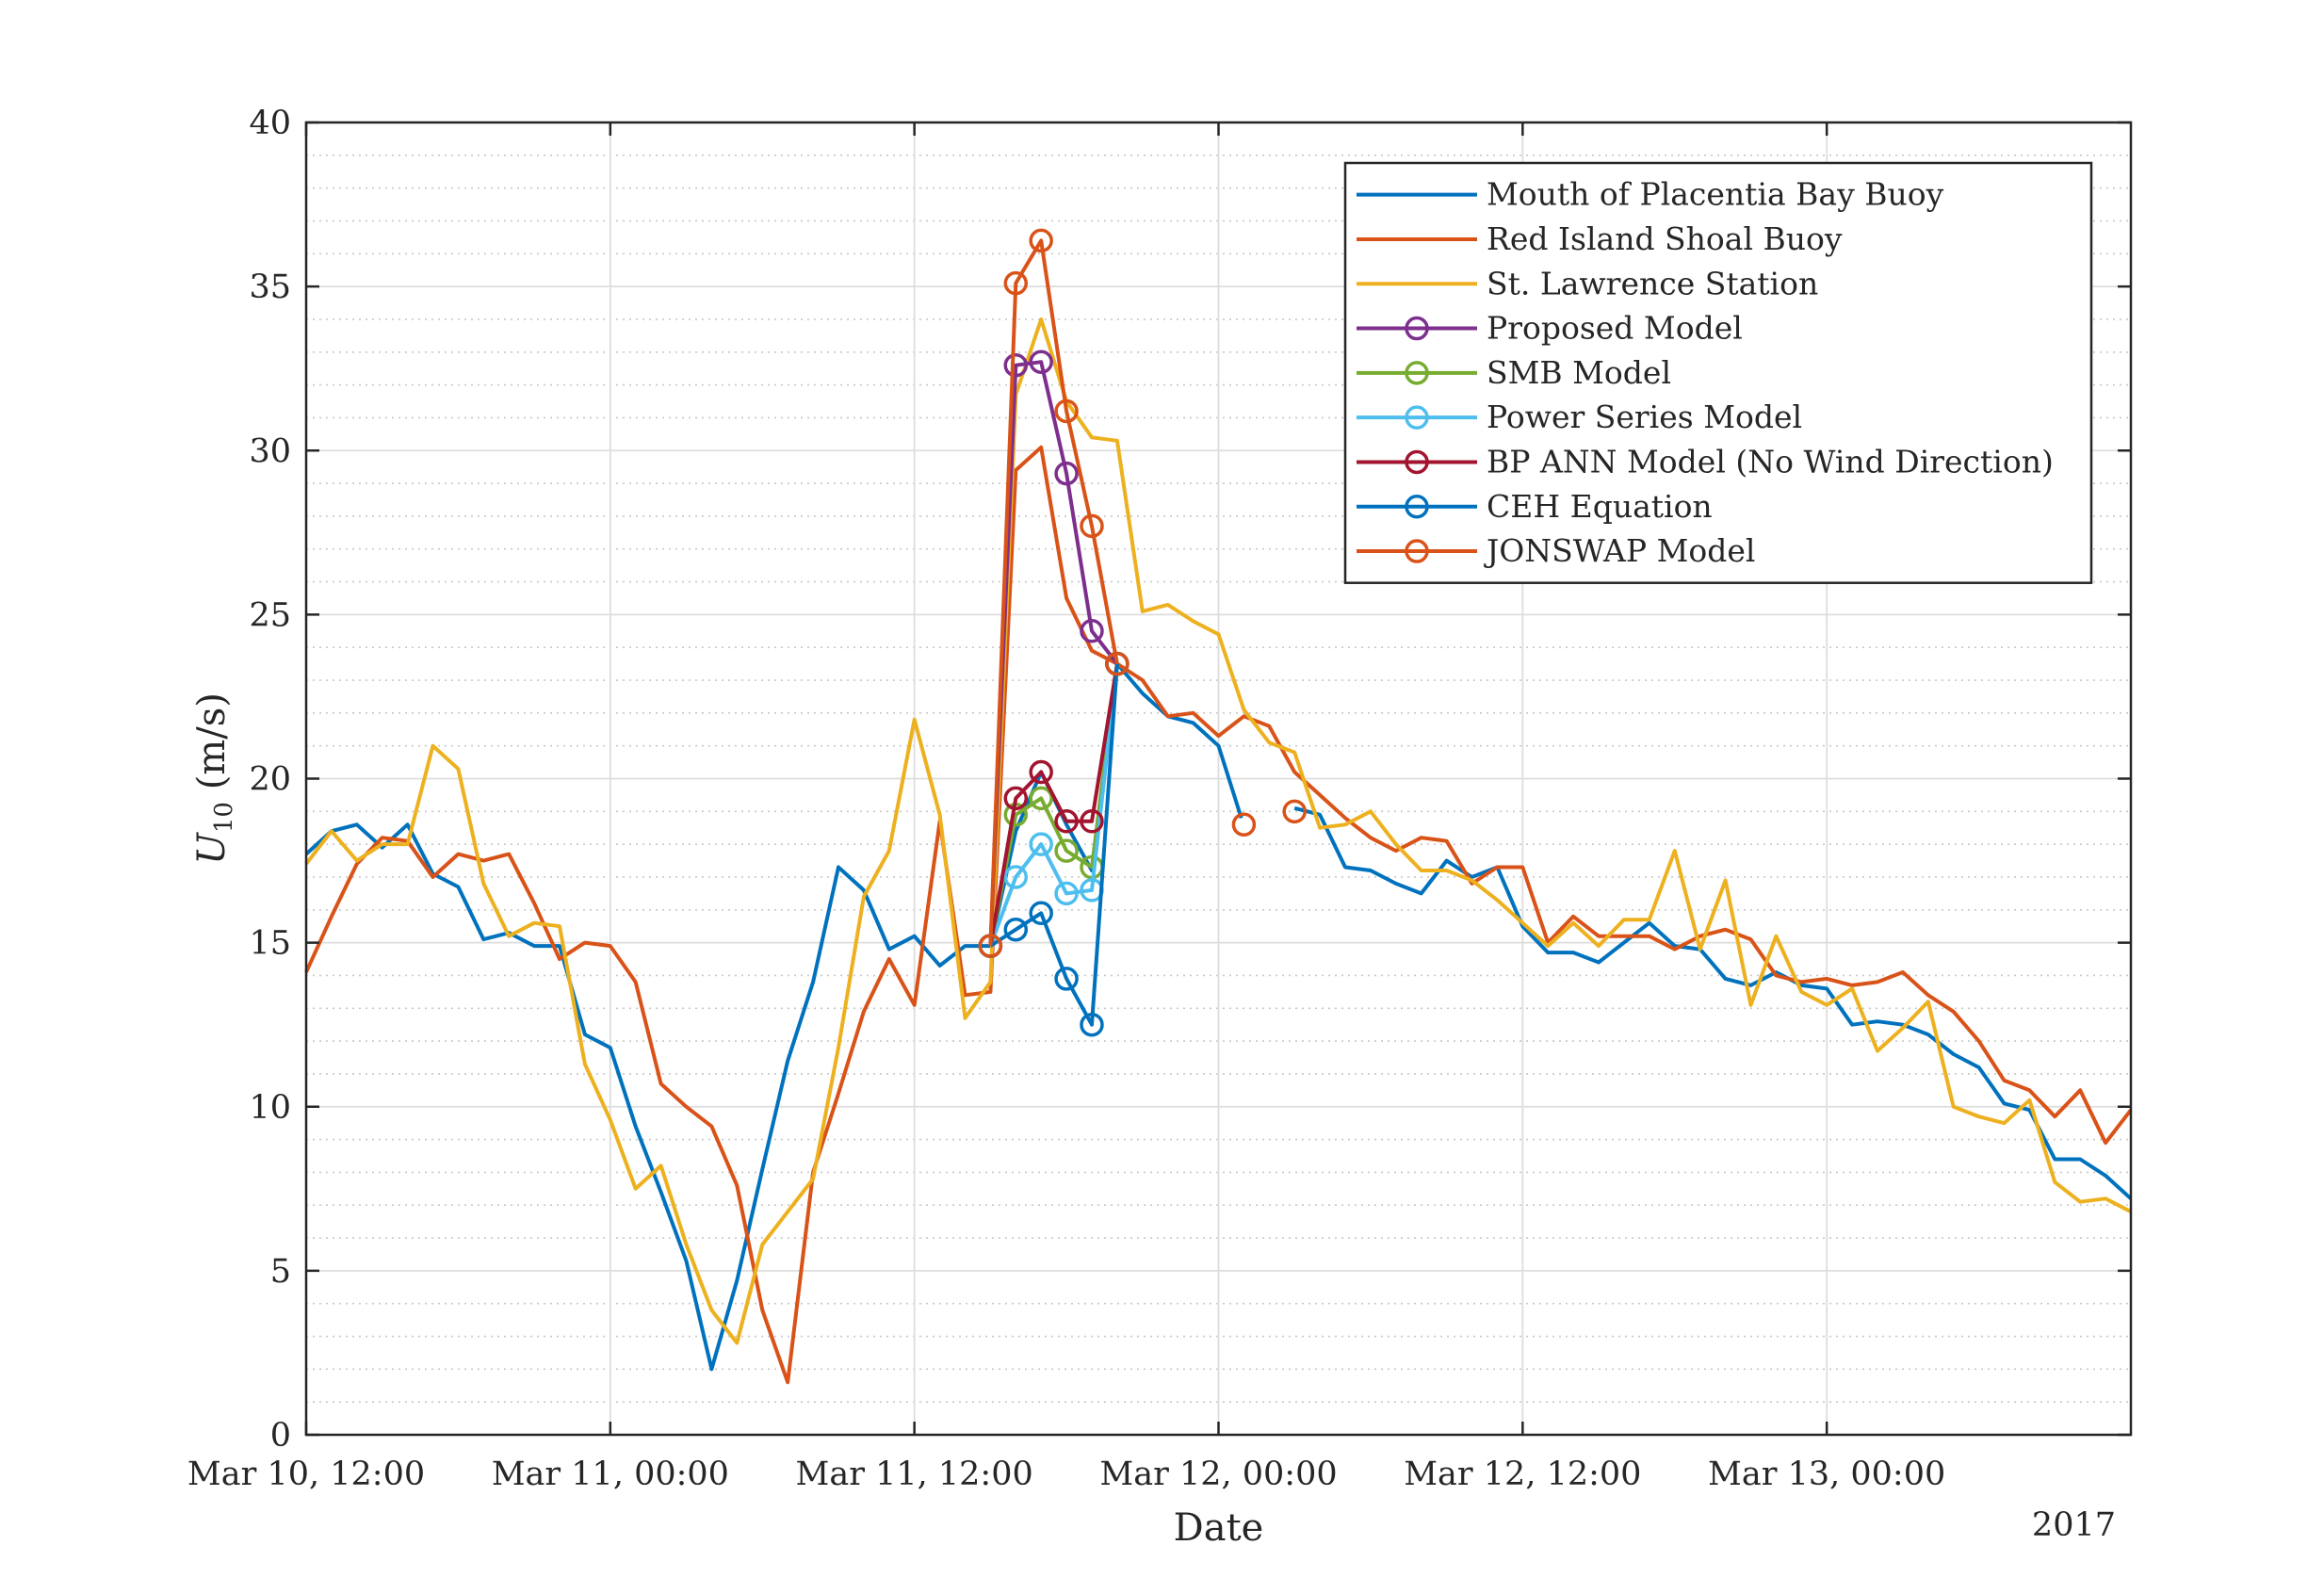  I want to click on legend-item: CEH Equation, so click(1535, 506).